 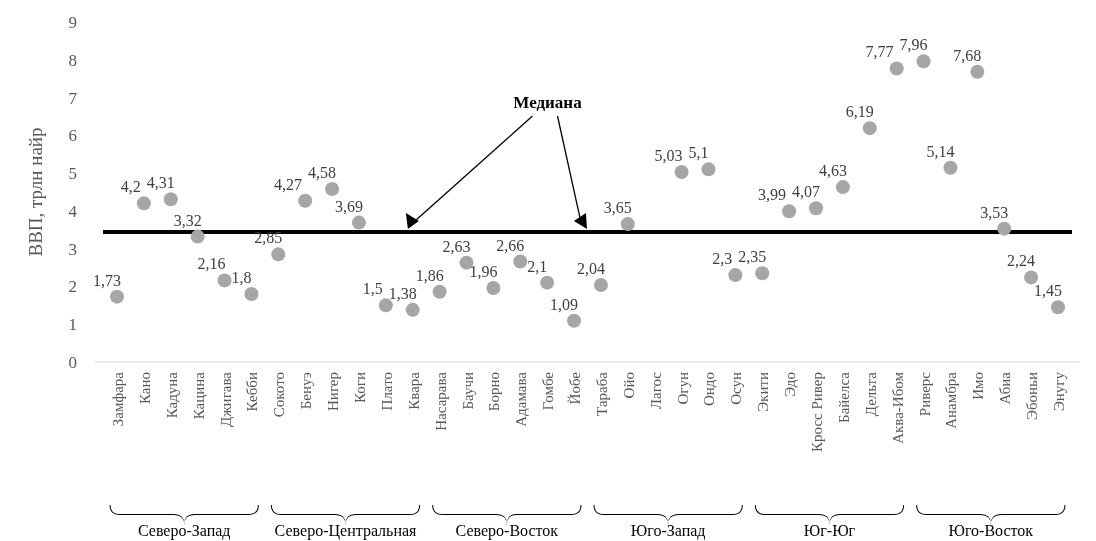 What do you see at coordinates (870, 394) in the screenshot?
I see `x-tick-label: Дельта` at bounding box center [870, 394].